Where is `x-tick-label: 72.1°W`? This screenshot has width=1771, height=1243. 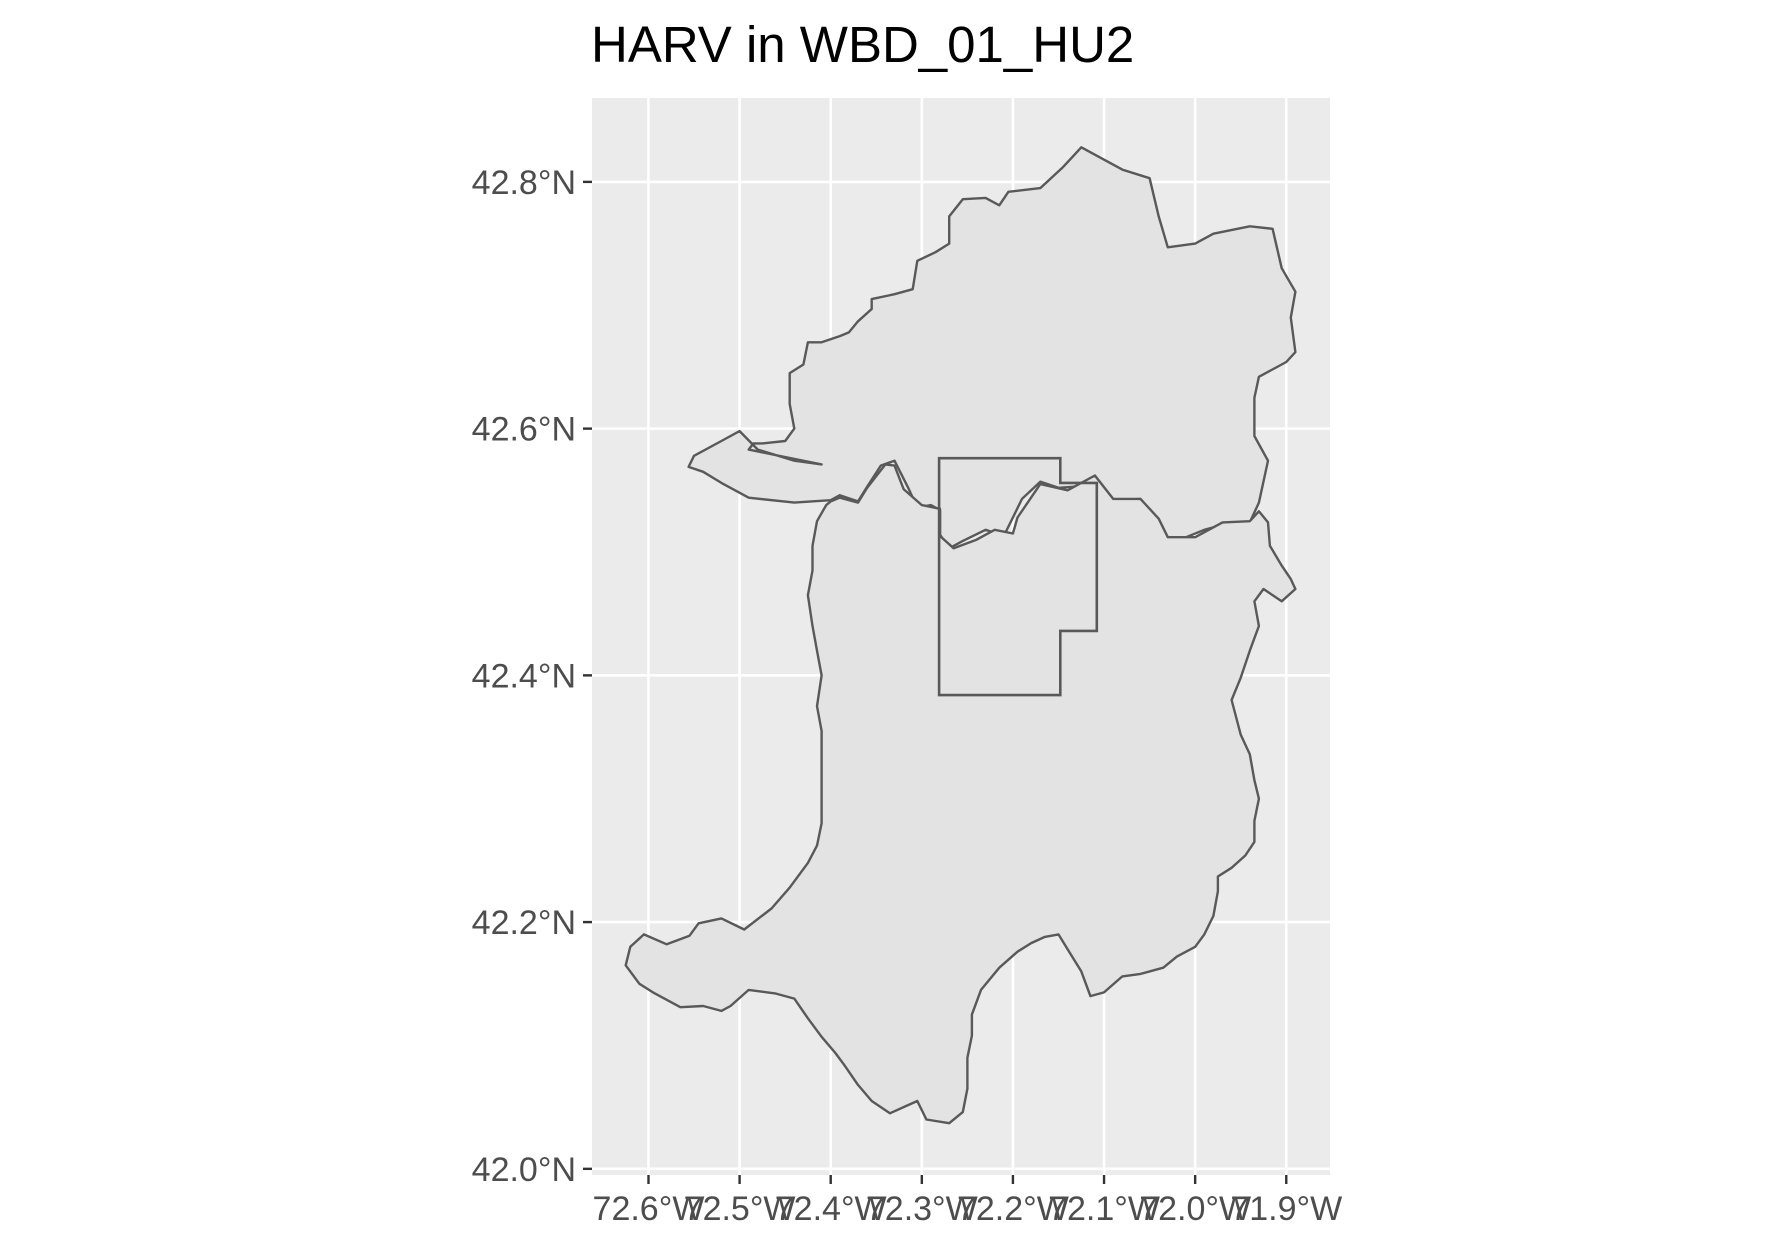 x-tick-label: 72.1°W is located at coordinates (1104, 1209).